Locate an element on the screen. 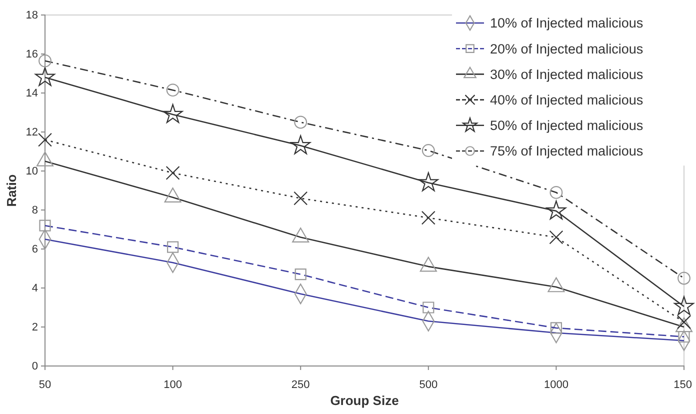 The height and width of the screenshot is (414, 696). y-tick-label: 8 is located at coordinates (35, 210).